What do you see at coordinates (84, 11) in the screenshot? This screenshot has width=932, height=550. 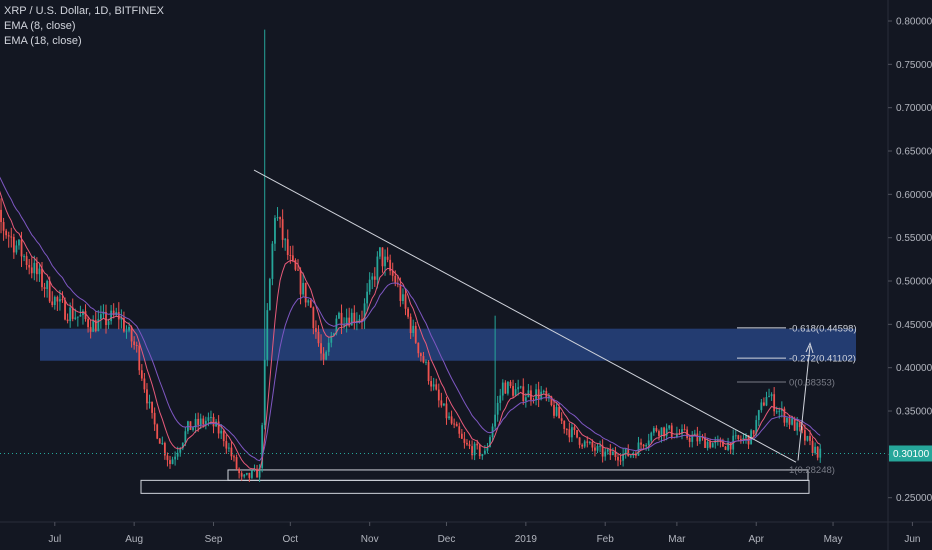 I see `symbol-title: XRP / U.S. Dollar, 1D, BITFINEX` at bounding box center [84, 11].